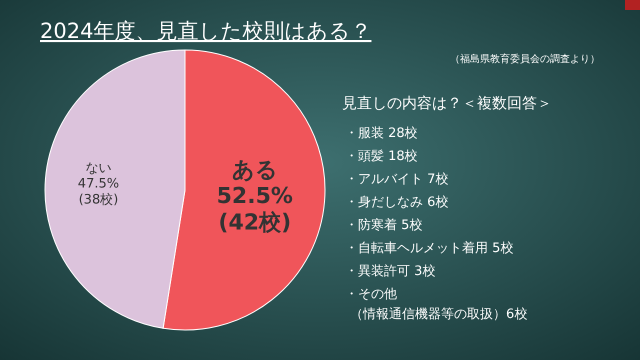 This screenshot has height=360, width=640. What do you see at coordinates (381, 156) in the screenshot?
I see `text: ・頭髪 18校` at bounding box center [381, 156].